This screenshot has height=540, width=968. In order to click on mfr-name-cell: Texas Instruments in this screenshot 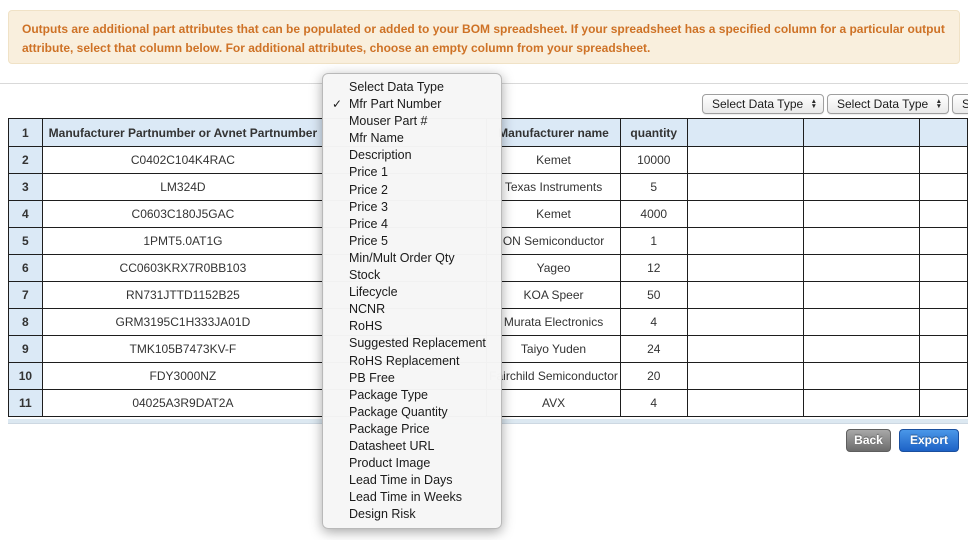, I will do `click(553, 187)`.